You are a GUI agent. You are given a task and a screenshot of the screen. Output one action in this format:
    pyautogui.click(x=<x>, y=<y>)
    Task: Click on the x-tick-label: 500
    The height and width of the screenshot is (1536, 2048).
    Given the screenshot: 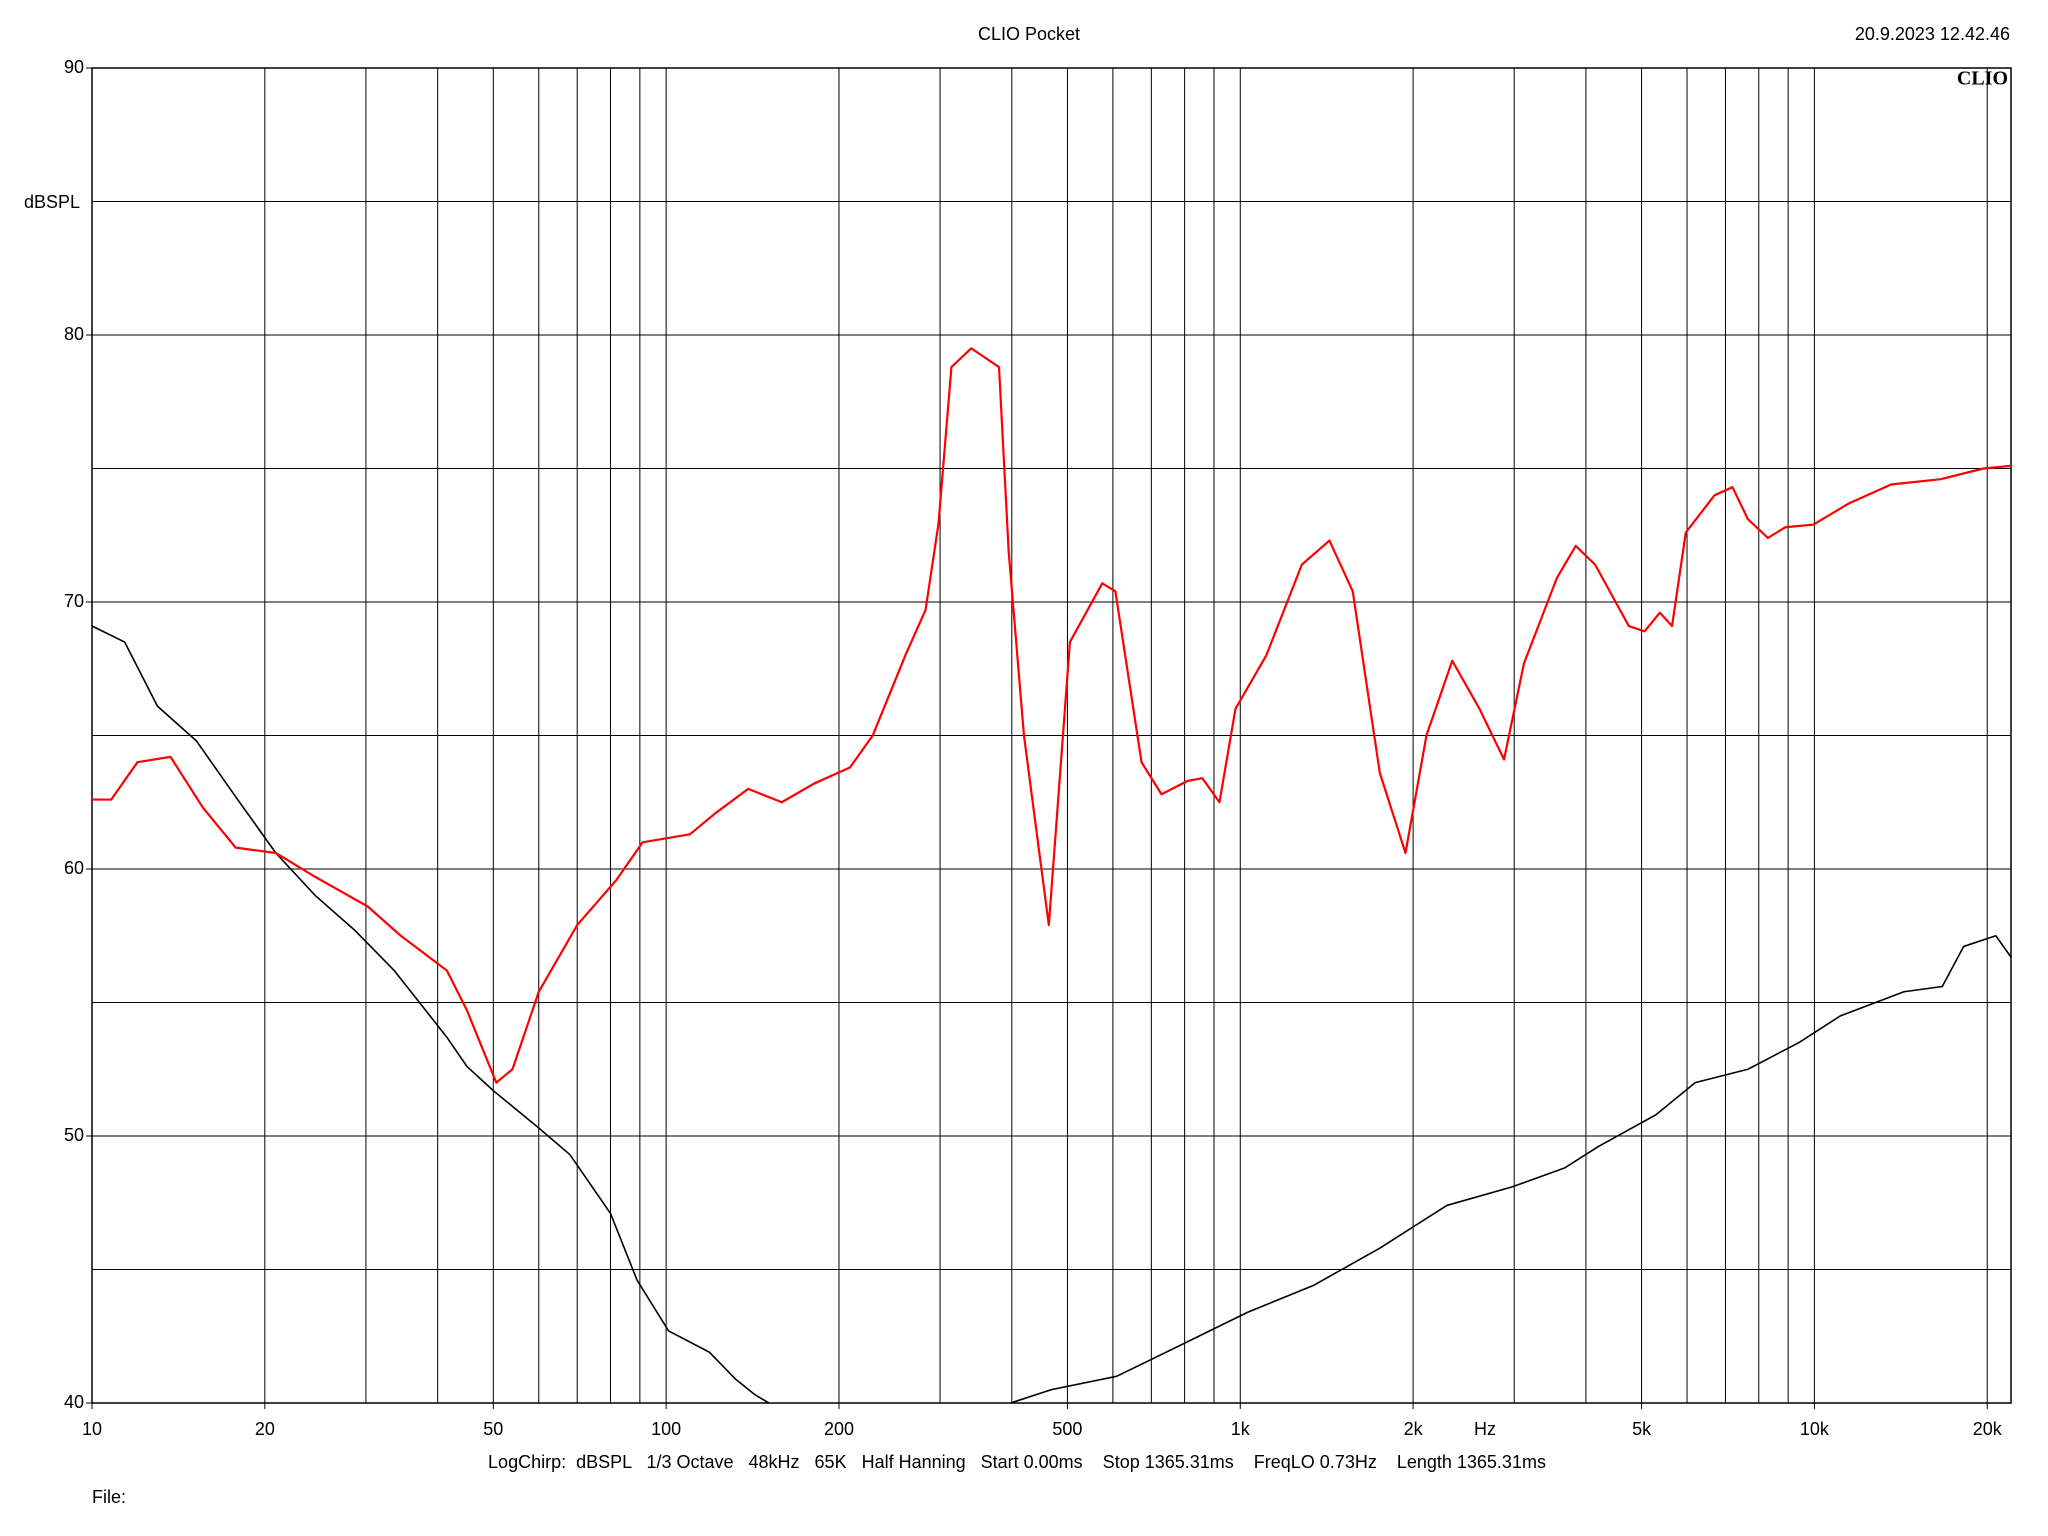 What is the action you would take?
    pyautogui.click(x=1067, y=1429)
    